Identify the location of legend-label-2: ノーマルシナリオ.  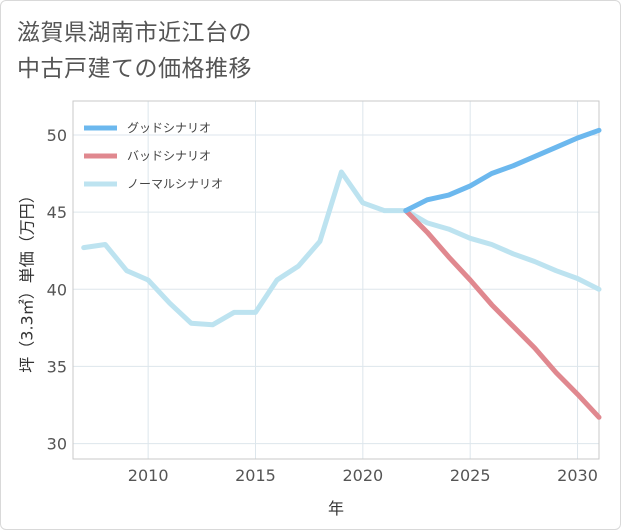
(175, 184).